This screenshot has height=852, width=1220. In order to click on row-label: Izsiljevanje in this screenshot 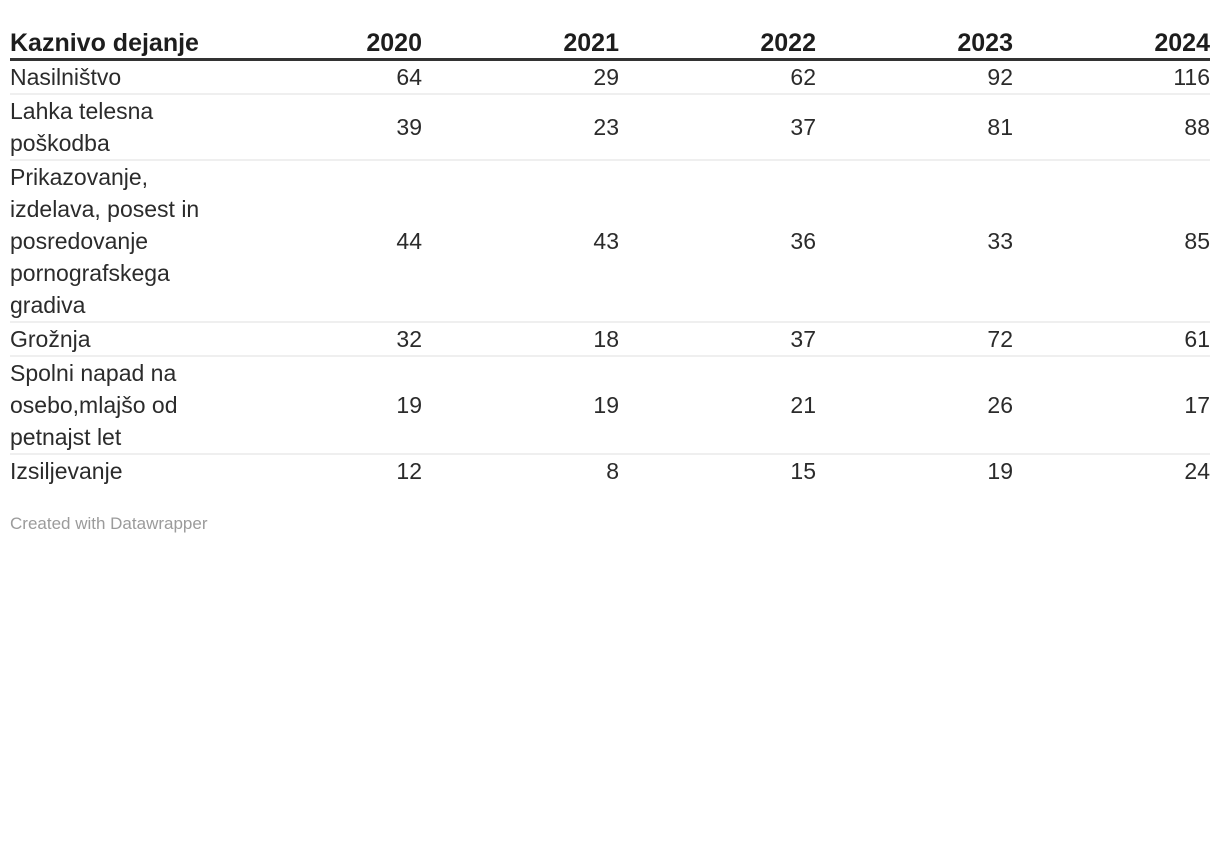, I will do `click(66, 471)`.